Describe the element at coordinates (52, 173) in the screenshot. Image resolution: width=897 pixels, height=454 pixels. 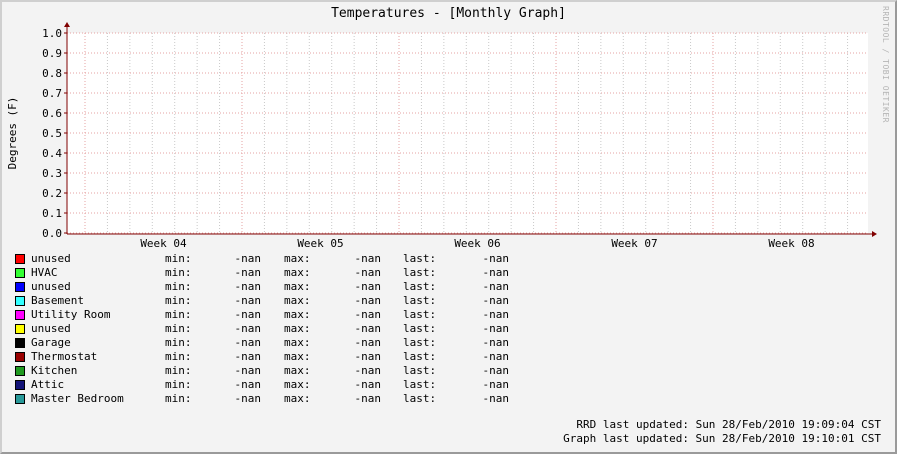
I see `y-tick-label: 0.3` at that location.